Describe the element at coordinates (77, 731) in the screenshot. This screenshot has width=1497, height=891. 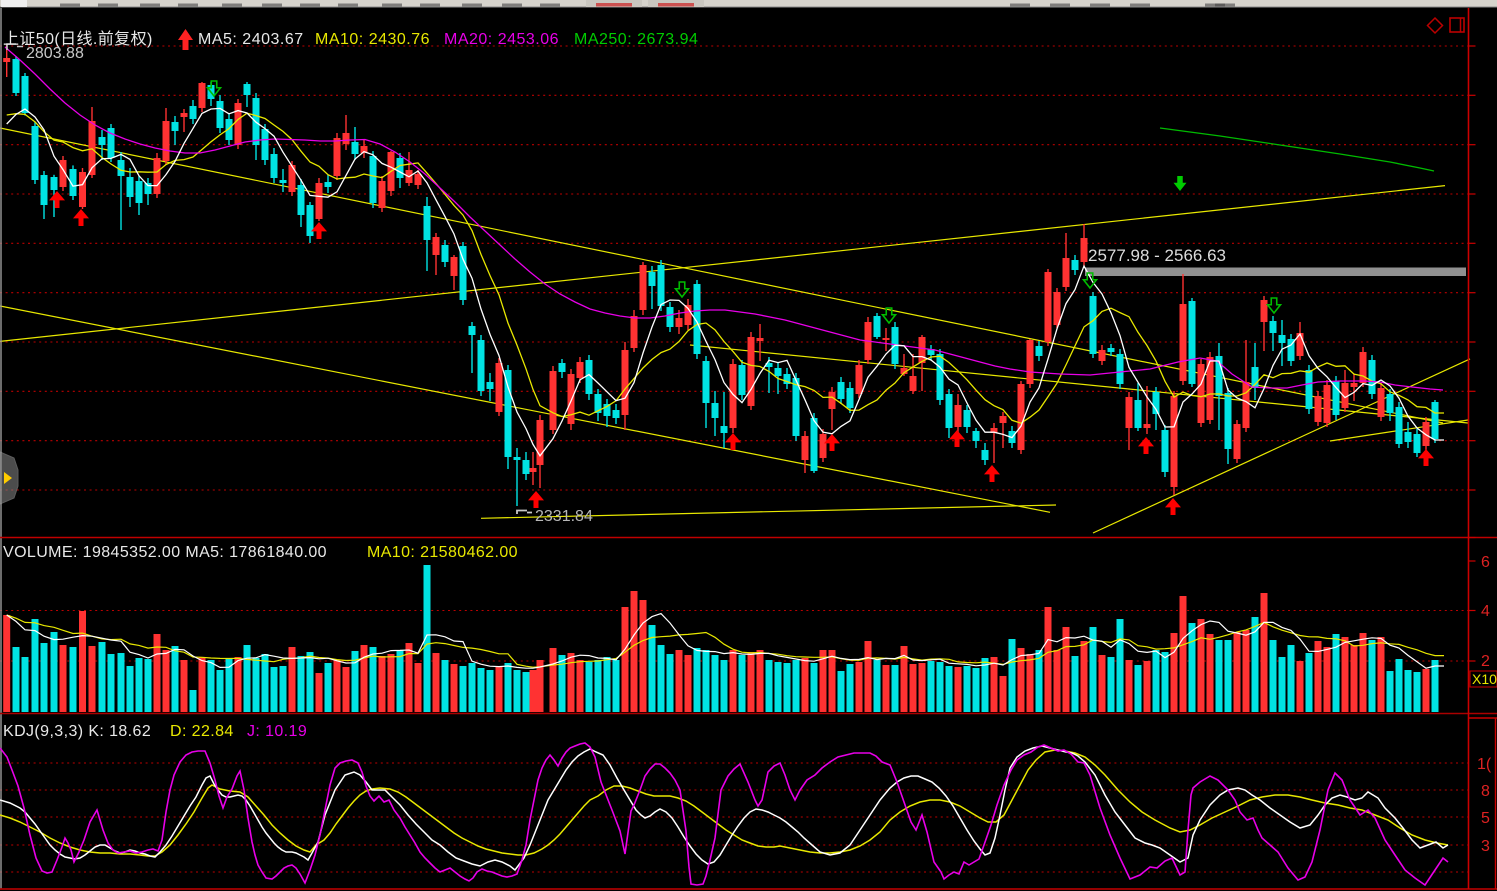
I see `svg-text: KDJ(9,3,3) K: 18.62` at that location.